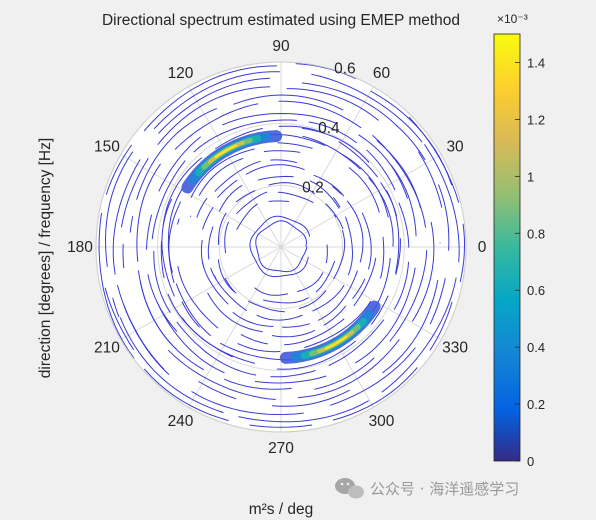 The image size is (596, 520). I want to click on theta-tick-label: 120, so click(181, 73).